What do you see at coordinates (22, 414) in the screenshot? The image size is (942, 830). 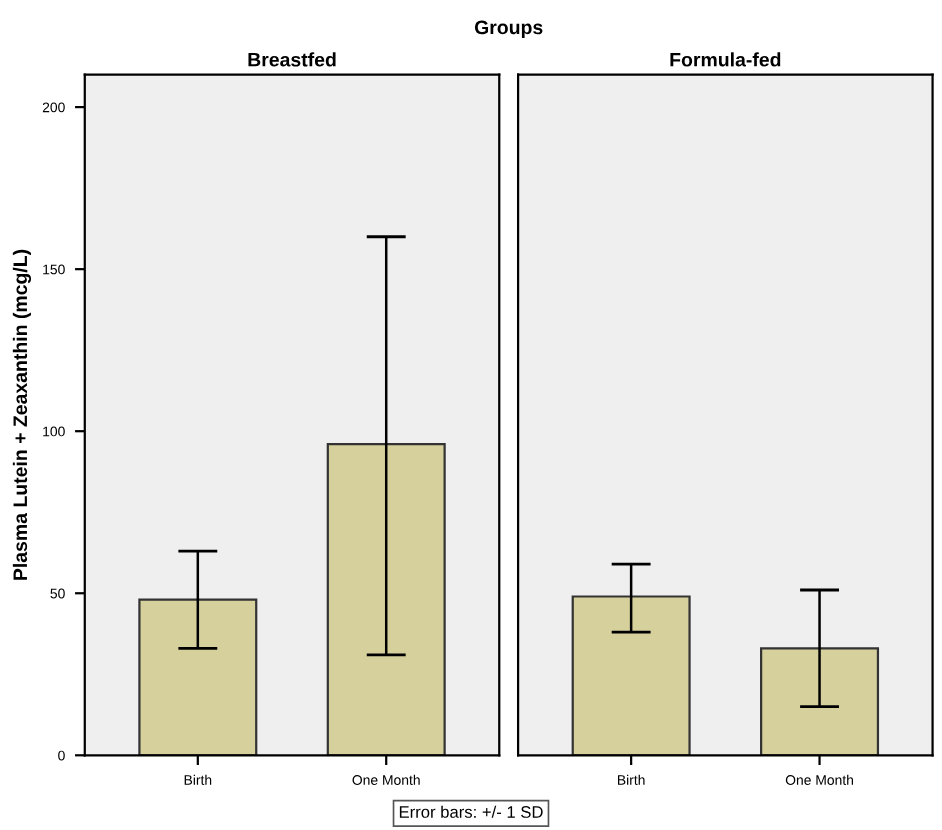 I see `y-axis-title: Plasma Lutein + Zeaxanthin (mcg/L)` at bounding box center [22, 414].